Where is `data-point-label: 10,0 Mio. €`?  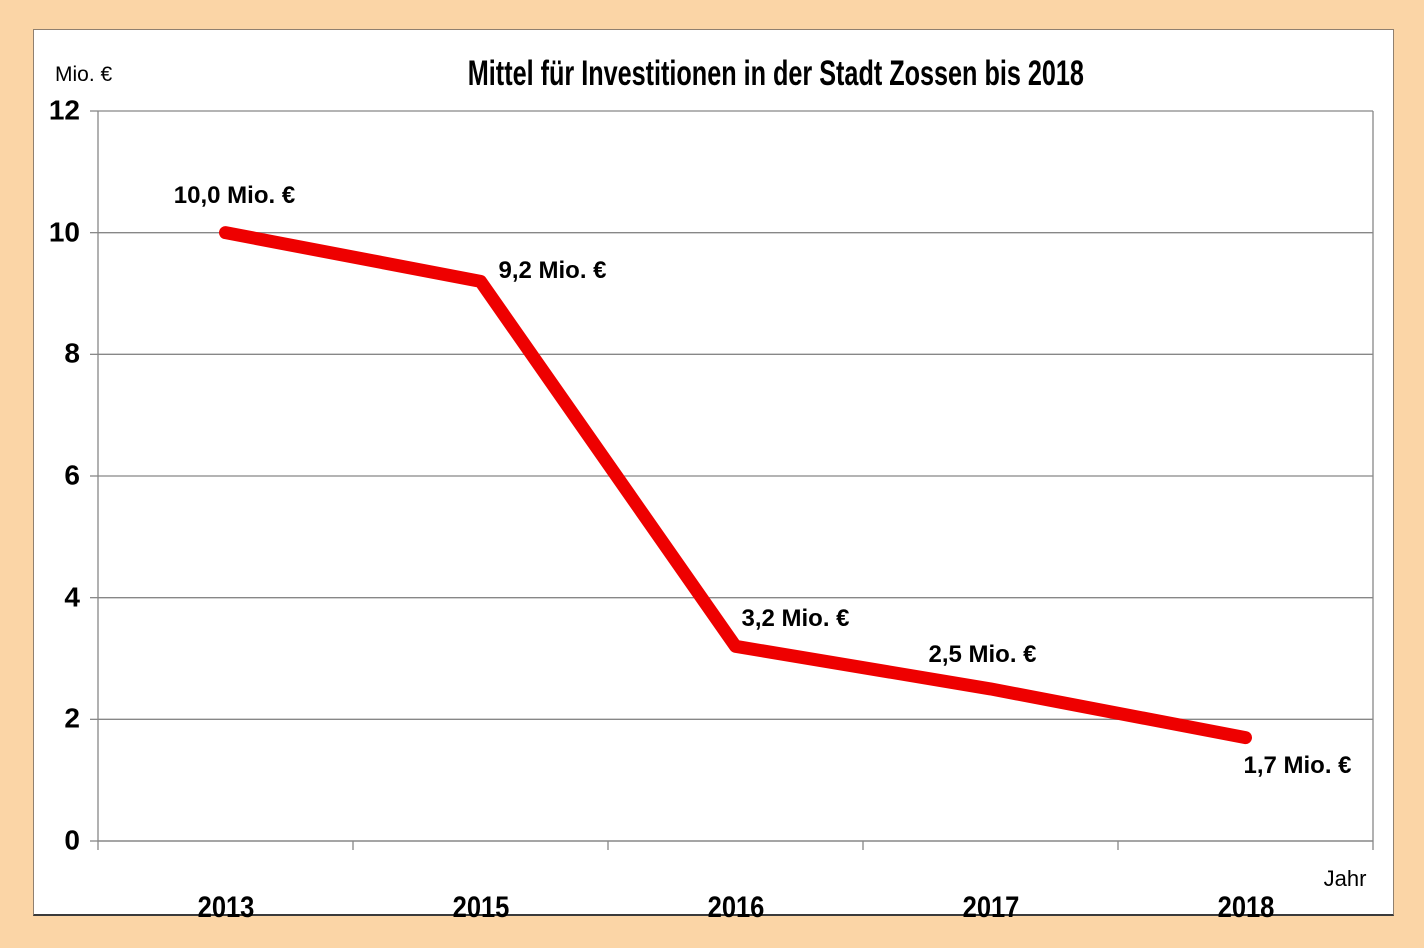 data-point-label: 10,0 Mio. € is located at coordinates (234, 195).